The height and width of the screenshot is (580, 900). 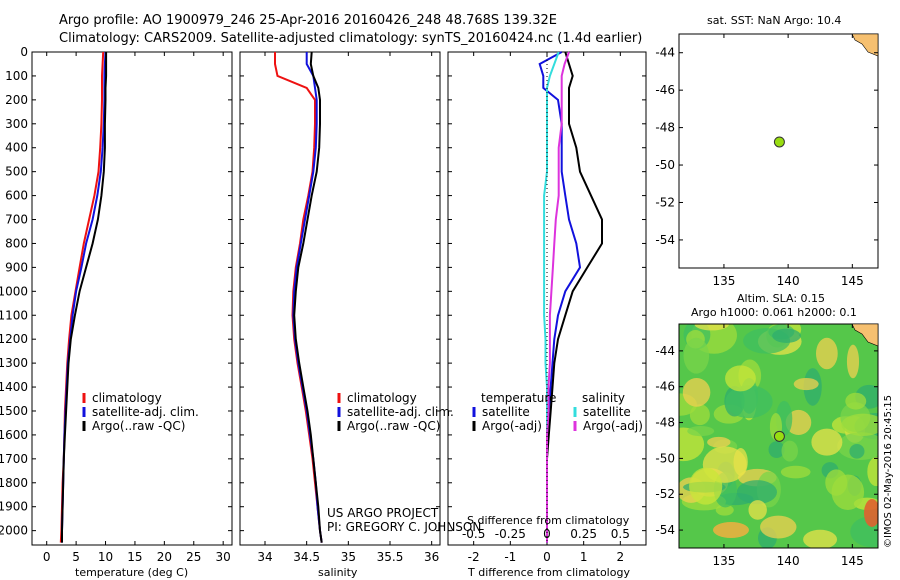 I want to click on depth-tick-label: 1500, so click(x=14, y=411).